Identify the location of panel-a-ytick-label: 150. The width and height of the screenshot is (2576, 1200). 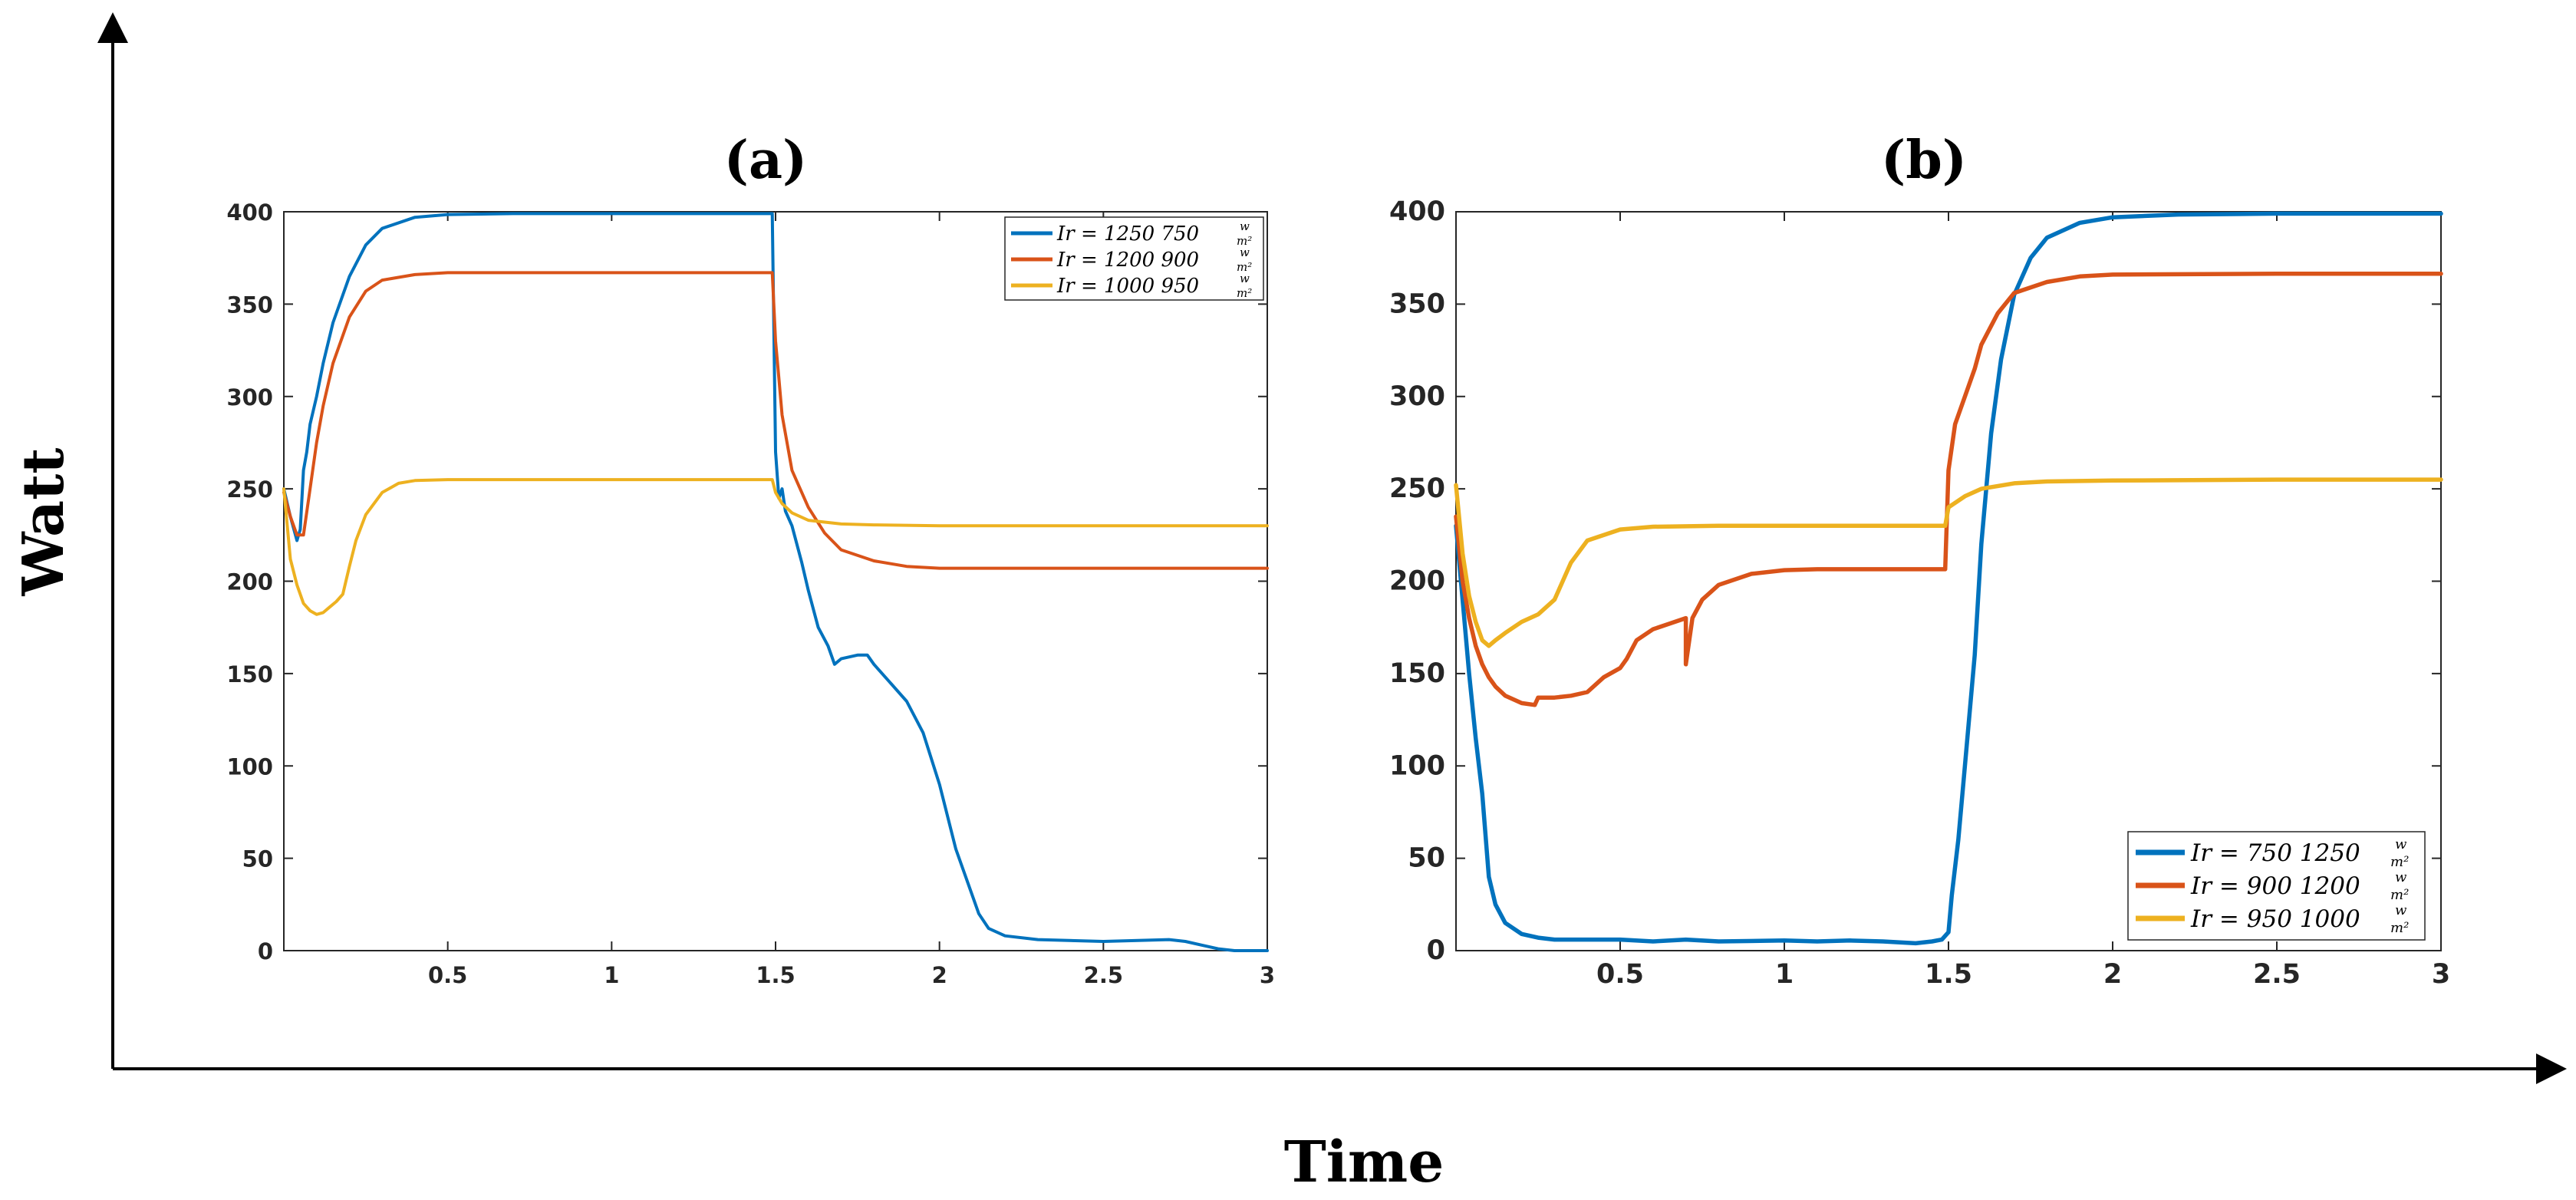
(249, 674).